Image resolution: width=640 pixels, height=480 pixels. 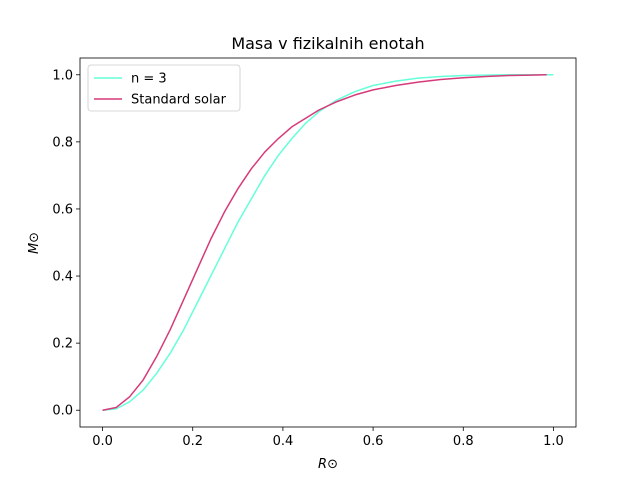 I want to click on x-tick-label: 1.0, so click(x=553, y=441).